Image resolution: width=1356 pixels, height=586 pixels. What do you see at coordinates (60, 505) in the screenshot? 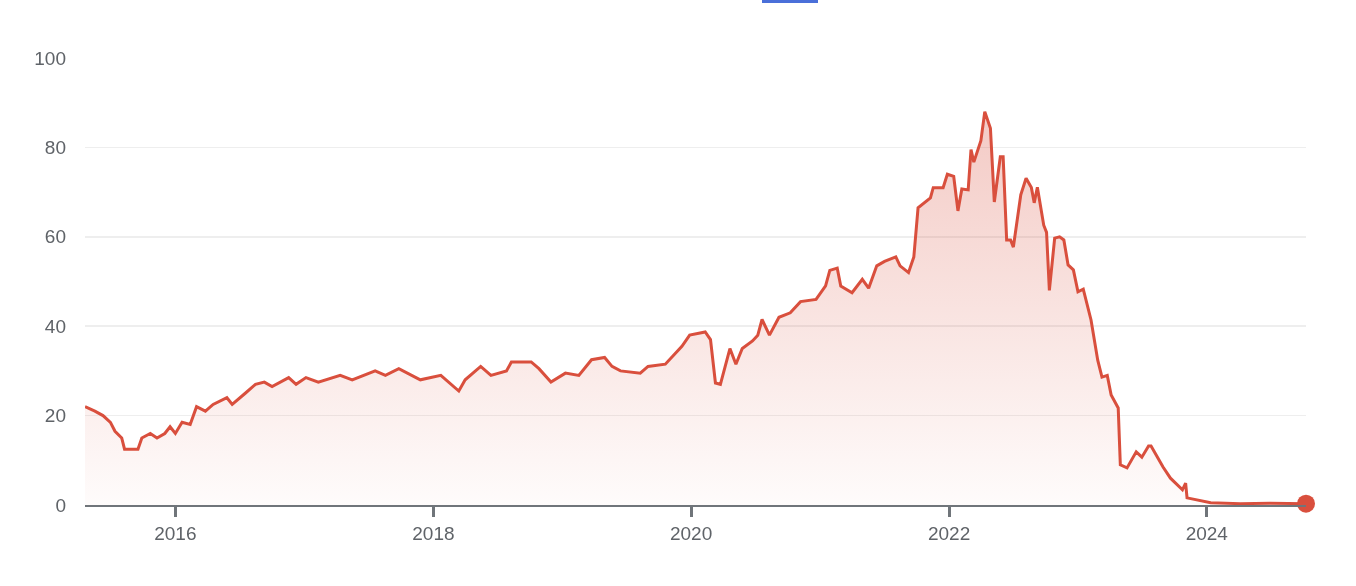
I see `y-tick-label: 0` at bounding box center [60, 505].